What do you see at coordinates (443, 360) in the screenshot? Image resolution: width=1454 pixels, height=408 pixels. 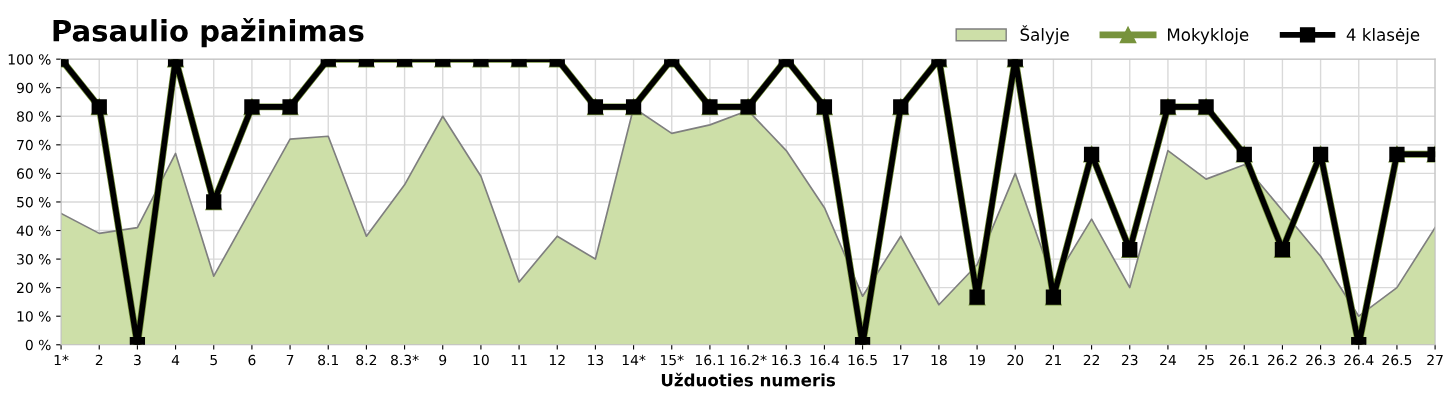 I see `x-tick-label: 9` at bounding box center [443, 360].